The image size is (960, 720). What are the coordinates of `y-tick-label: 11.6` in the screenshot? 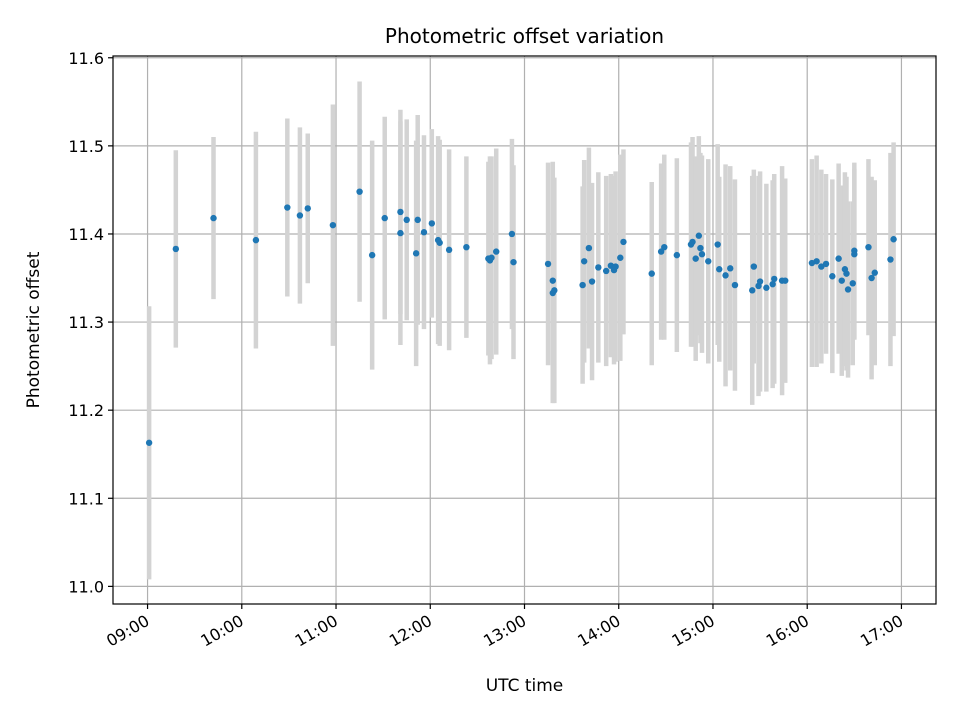 It's located at (86, 58).